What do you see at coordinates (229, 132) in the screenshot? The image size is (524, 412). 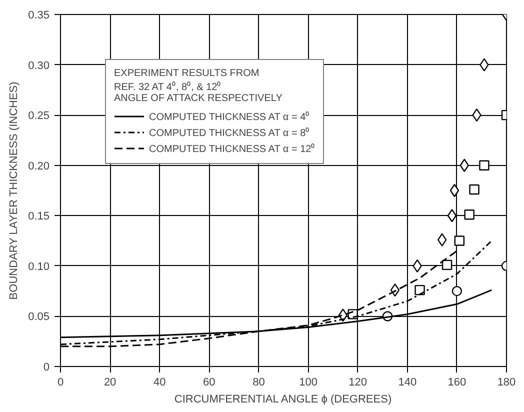 I see `legend-label: COMPUTED THICKNESS AT α = 8⁰` at bounding box center [229, 132].